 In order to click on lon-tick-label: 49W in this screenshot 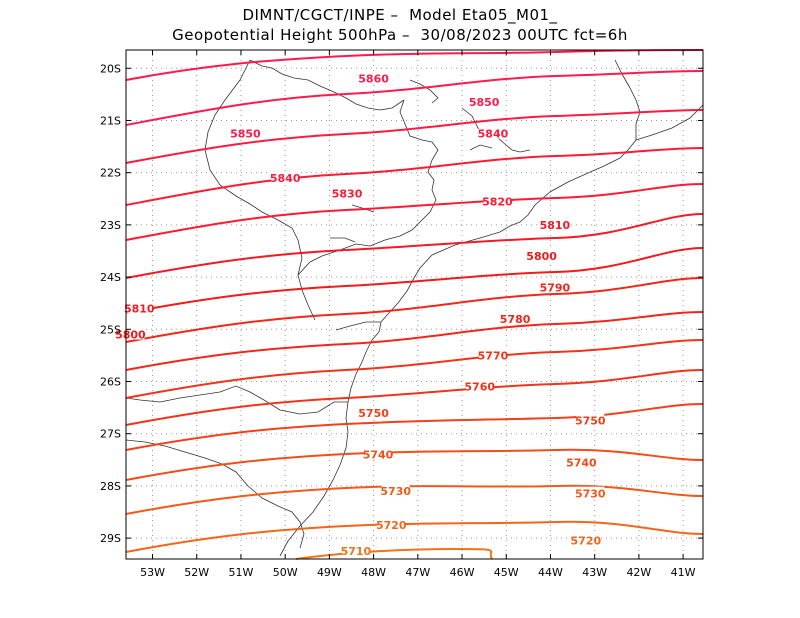, I will do `click(329, 572)`.